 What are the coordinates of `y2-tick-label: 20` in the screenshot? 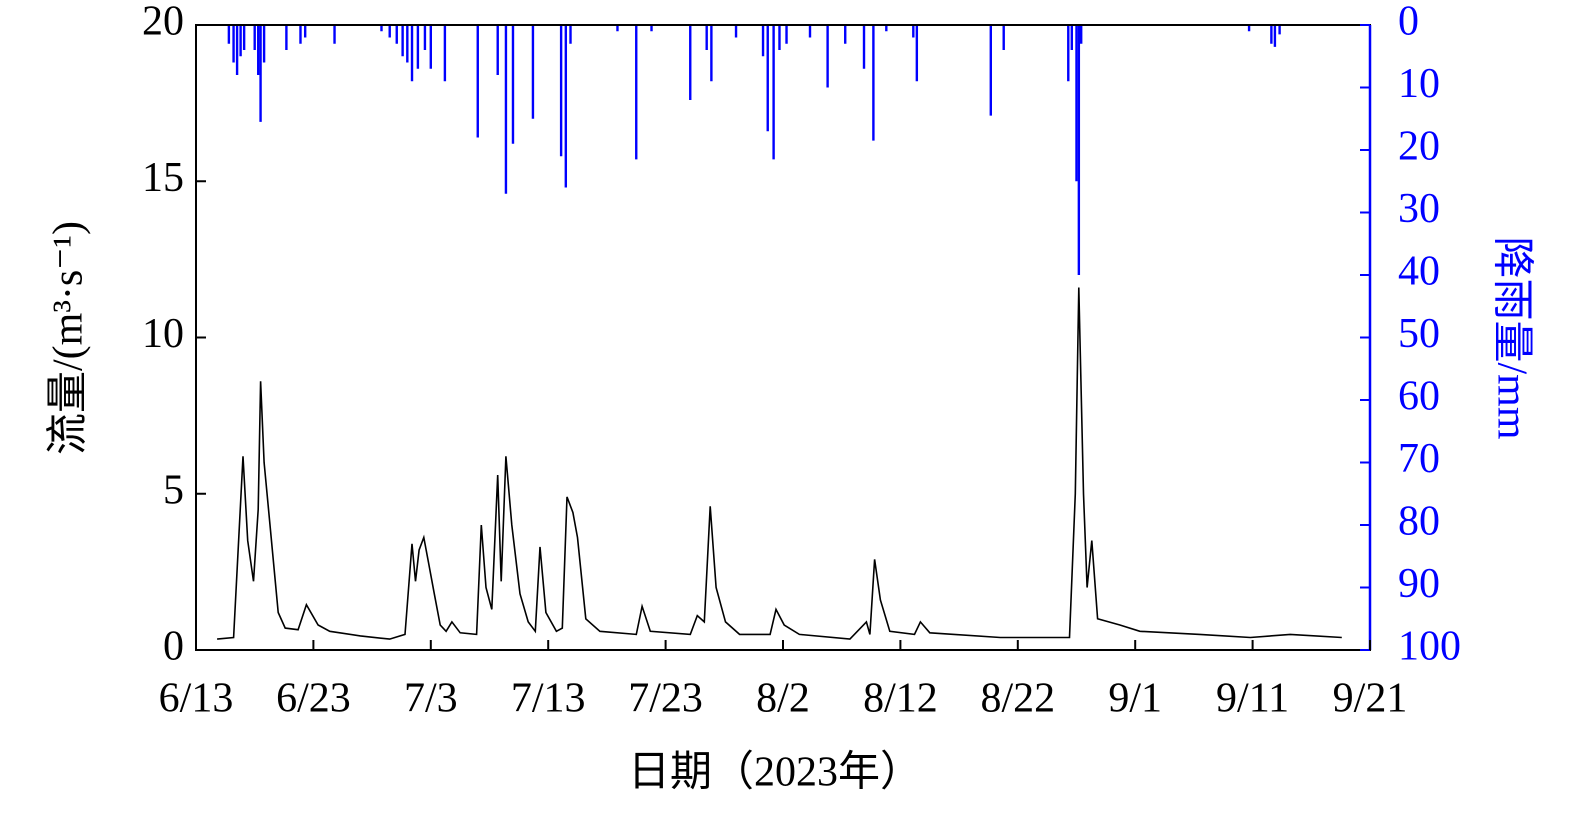 It's located at (1419, 147).